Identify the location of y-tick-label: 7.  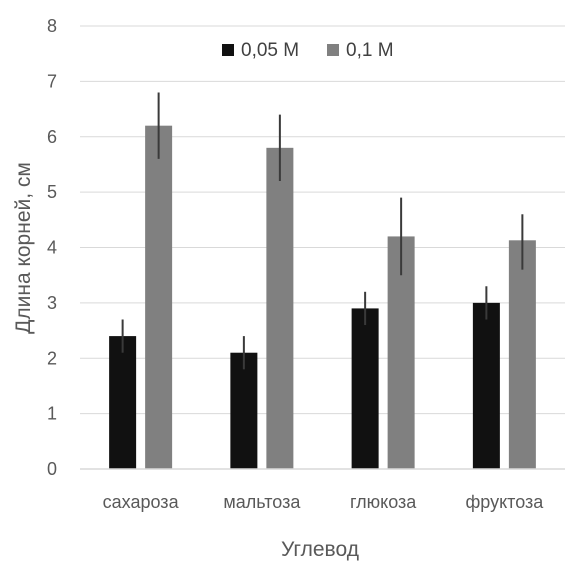
(52, 81).